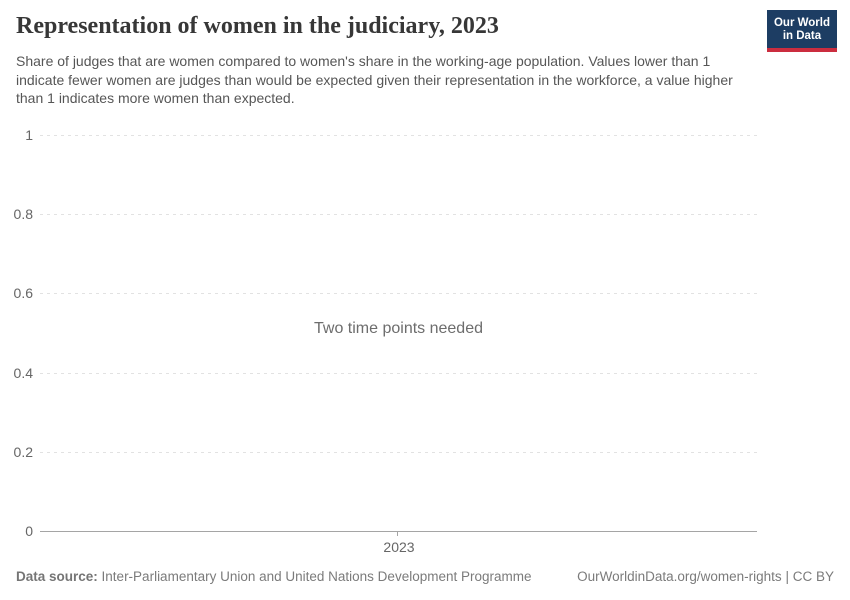 The image size is (850, 600). What do you see at coordinates (801, 23) in the screenshot?
I see `owid-logo-line1: Our World` at bounding box center [801, 23].